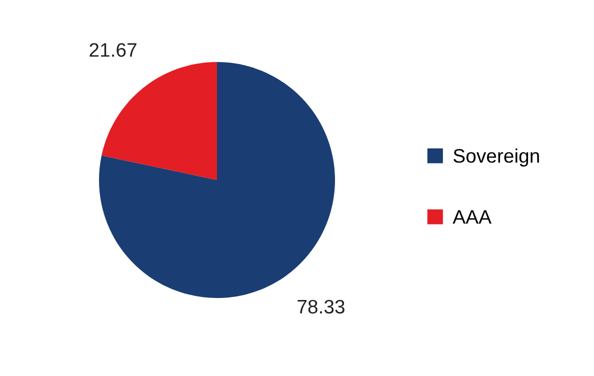  What do you see at coordinates (113, 50) in the screenshot?
I see `data-label: 21.67` at bounding box center [113, 50].